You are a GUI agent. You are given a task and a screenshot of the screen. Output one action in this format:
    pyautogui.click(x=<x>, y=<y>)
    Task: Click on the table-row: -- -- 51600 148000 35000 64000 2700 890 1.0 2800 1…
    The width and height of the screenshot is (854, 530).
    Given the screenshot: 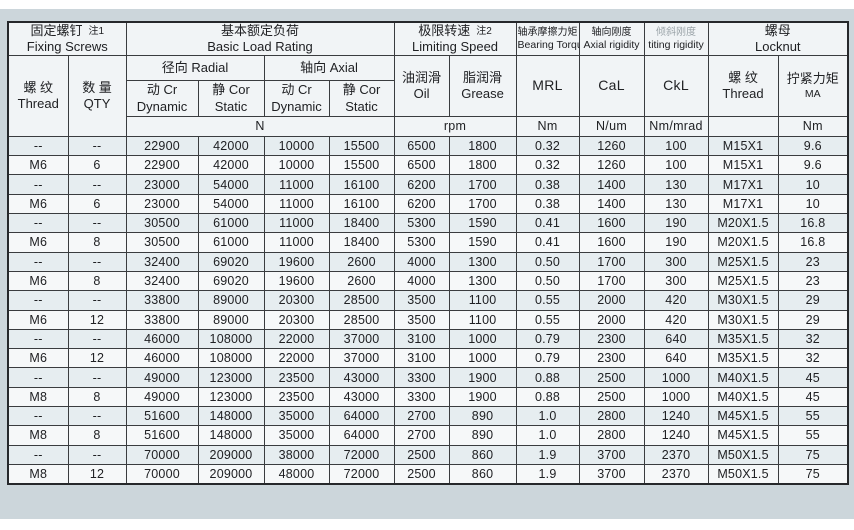 What is the action you would take?
    pyautogui.click(x=428, y=416)
    